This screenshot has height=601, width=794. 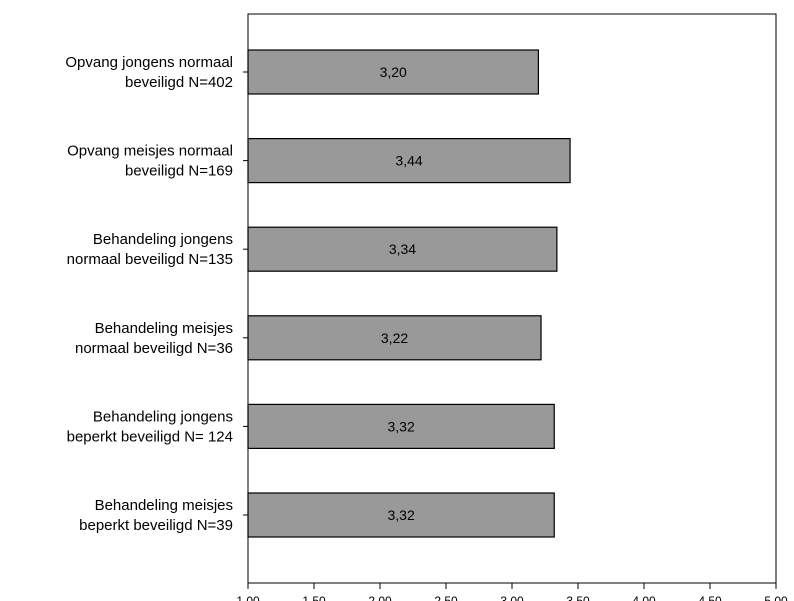 I want to click on x-tick-label-8: 5,00, so click(x=776, y=597).